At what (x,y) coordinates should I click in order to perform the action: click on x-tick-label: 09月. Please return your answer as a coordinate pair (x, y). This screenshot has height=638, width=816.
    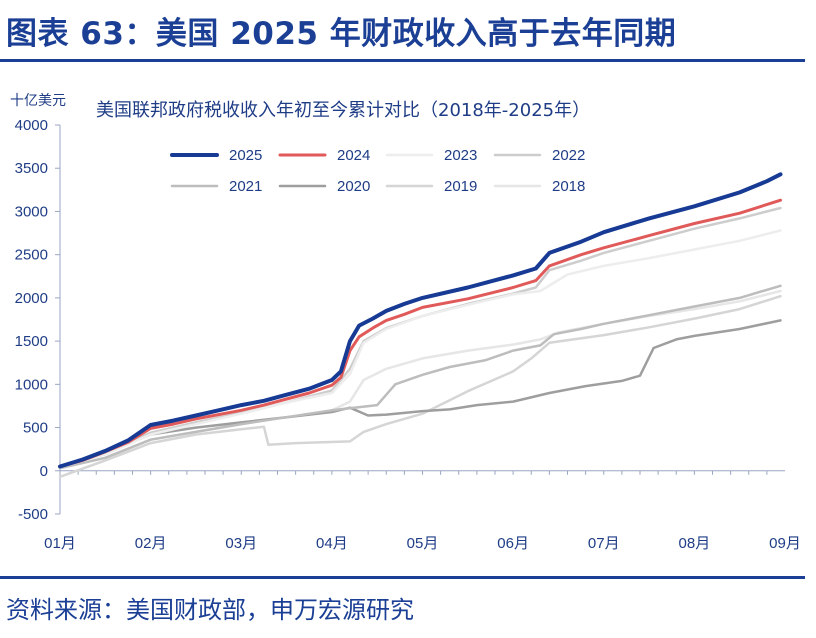
    Looking at the image, I should click on (785, 543).